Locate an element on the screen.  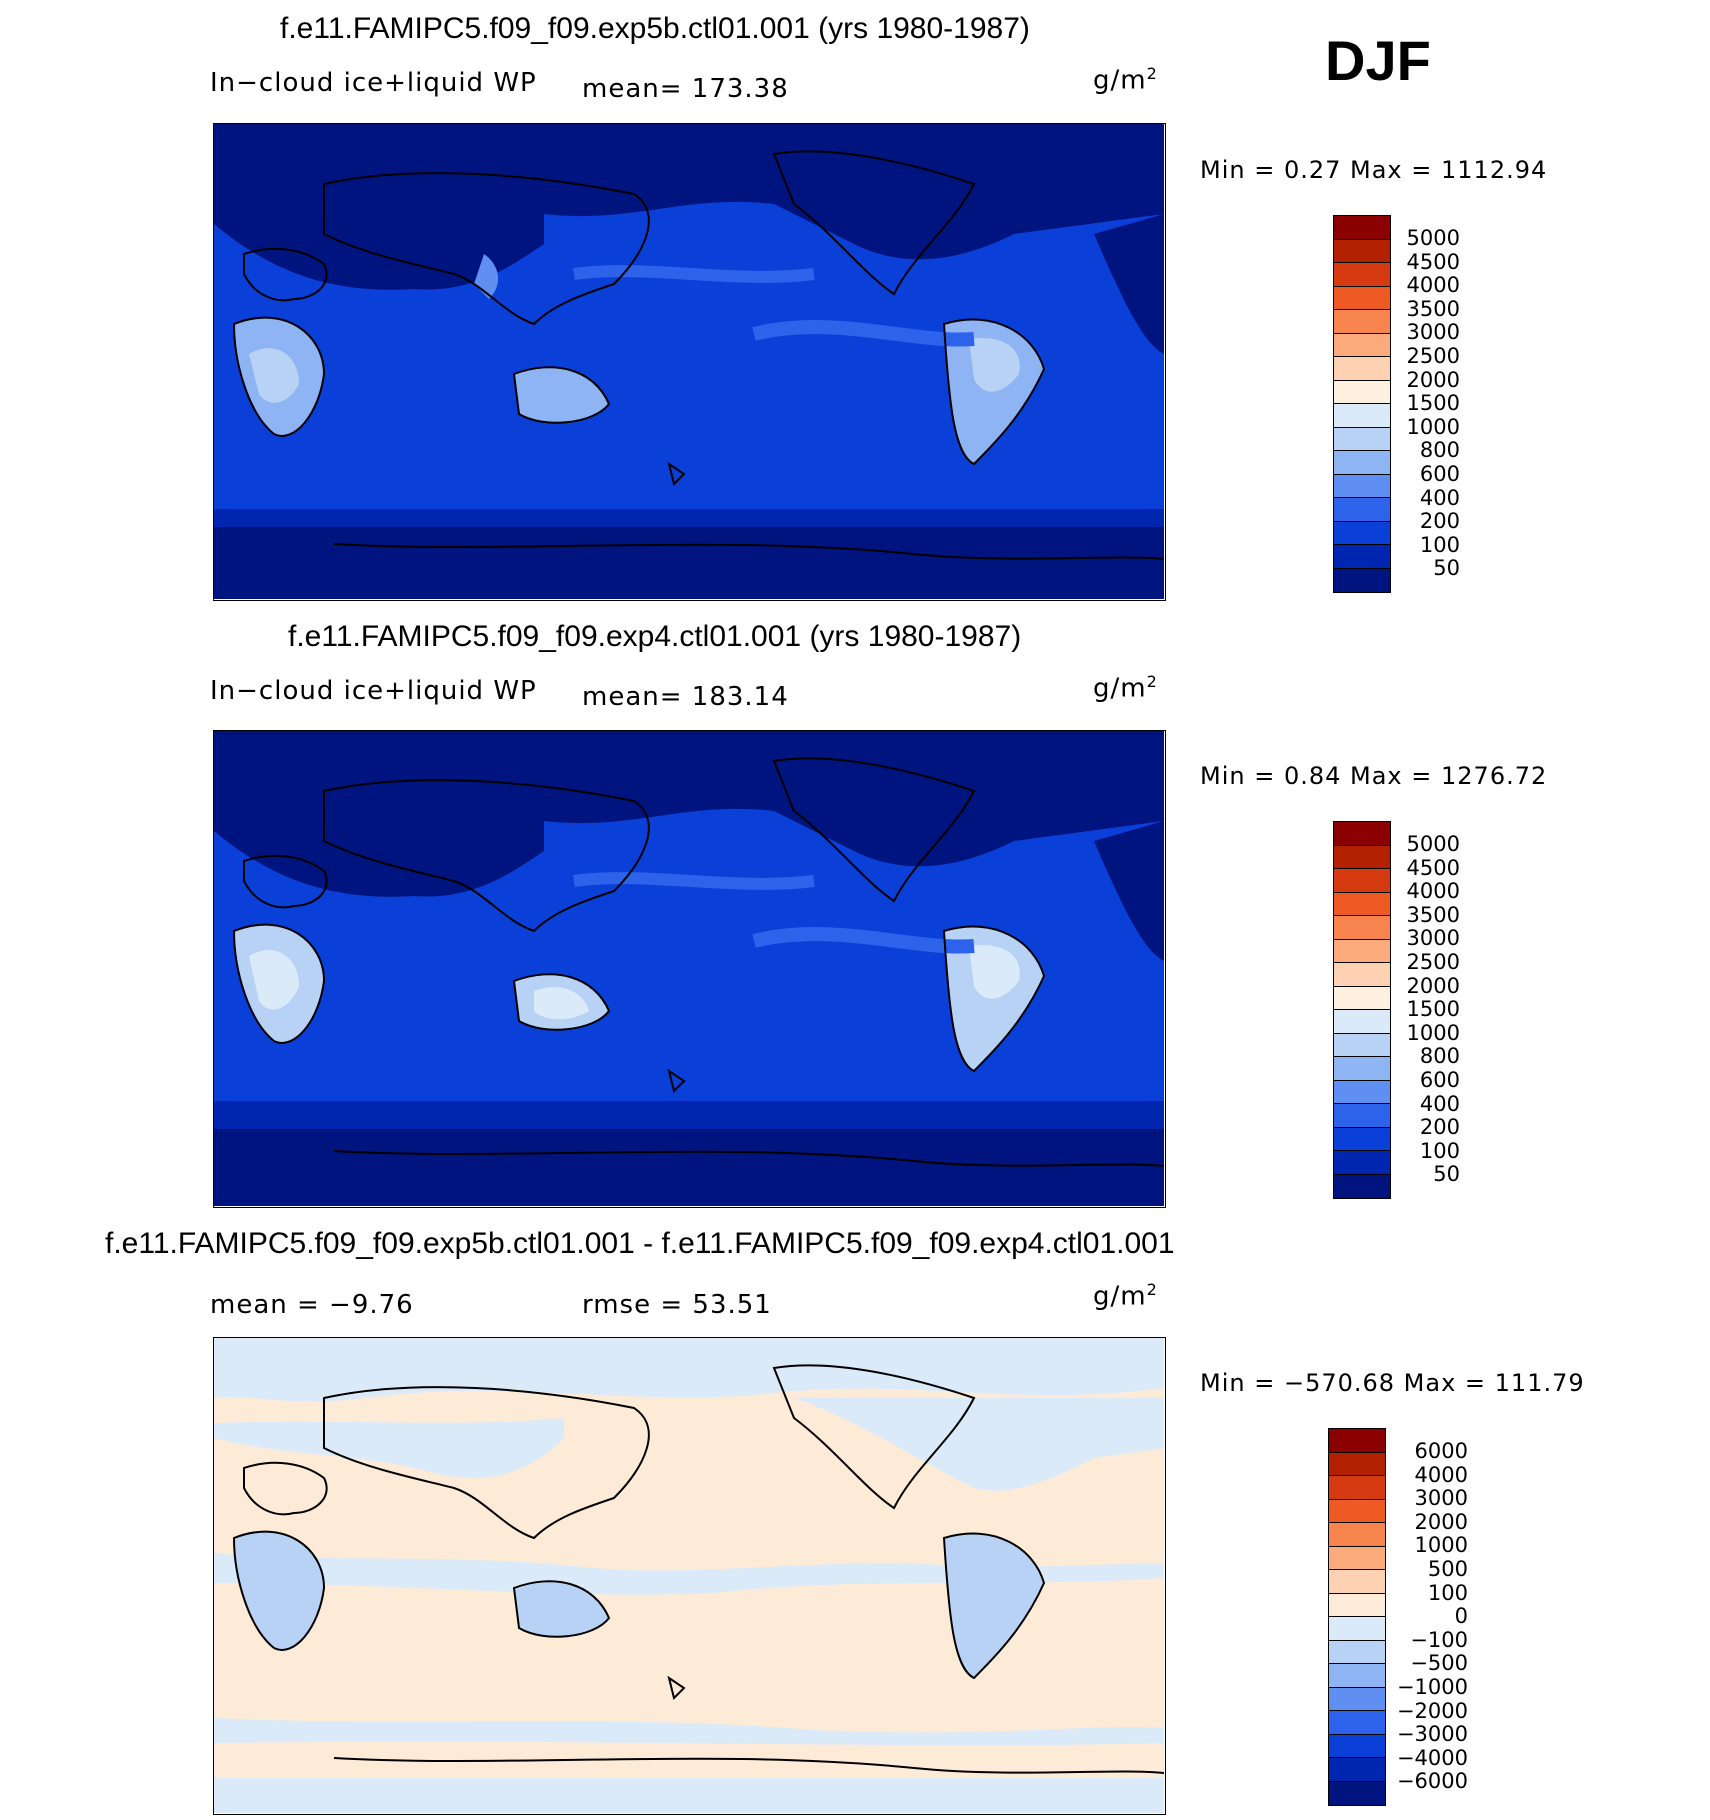
panel-3-mean: mean = −9.76 is located at coordinates (312, 1305).